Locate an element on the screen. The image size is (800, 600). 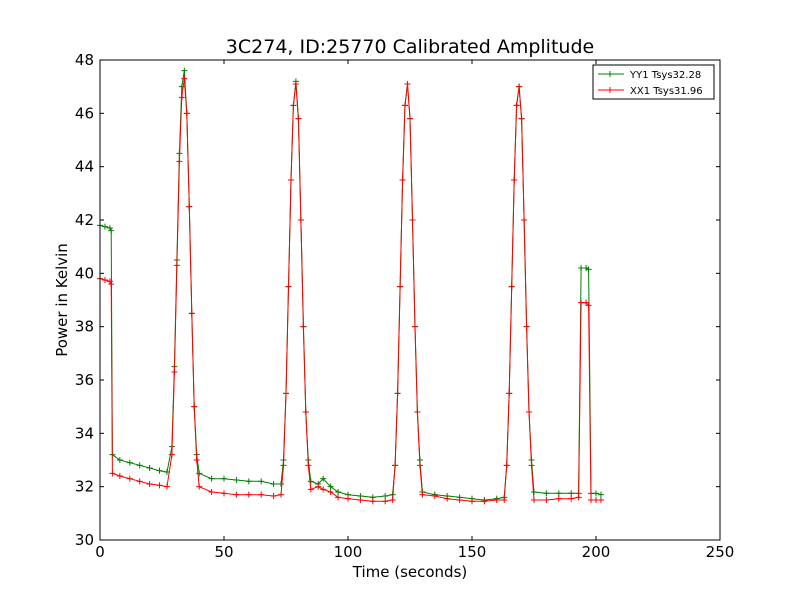
x-tick-label: 50 is located at coordinates (223, 552).